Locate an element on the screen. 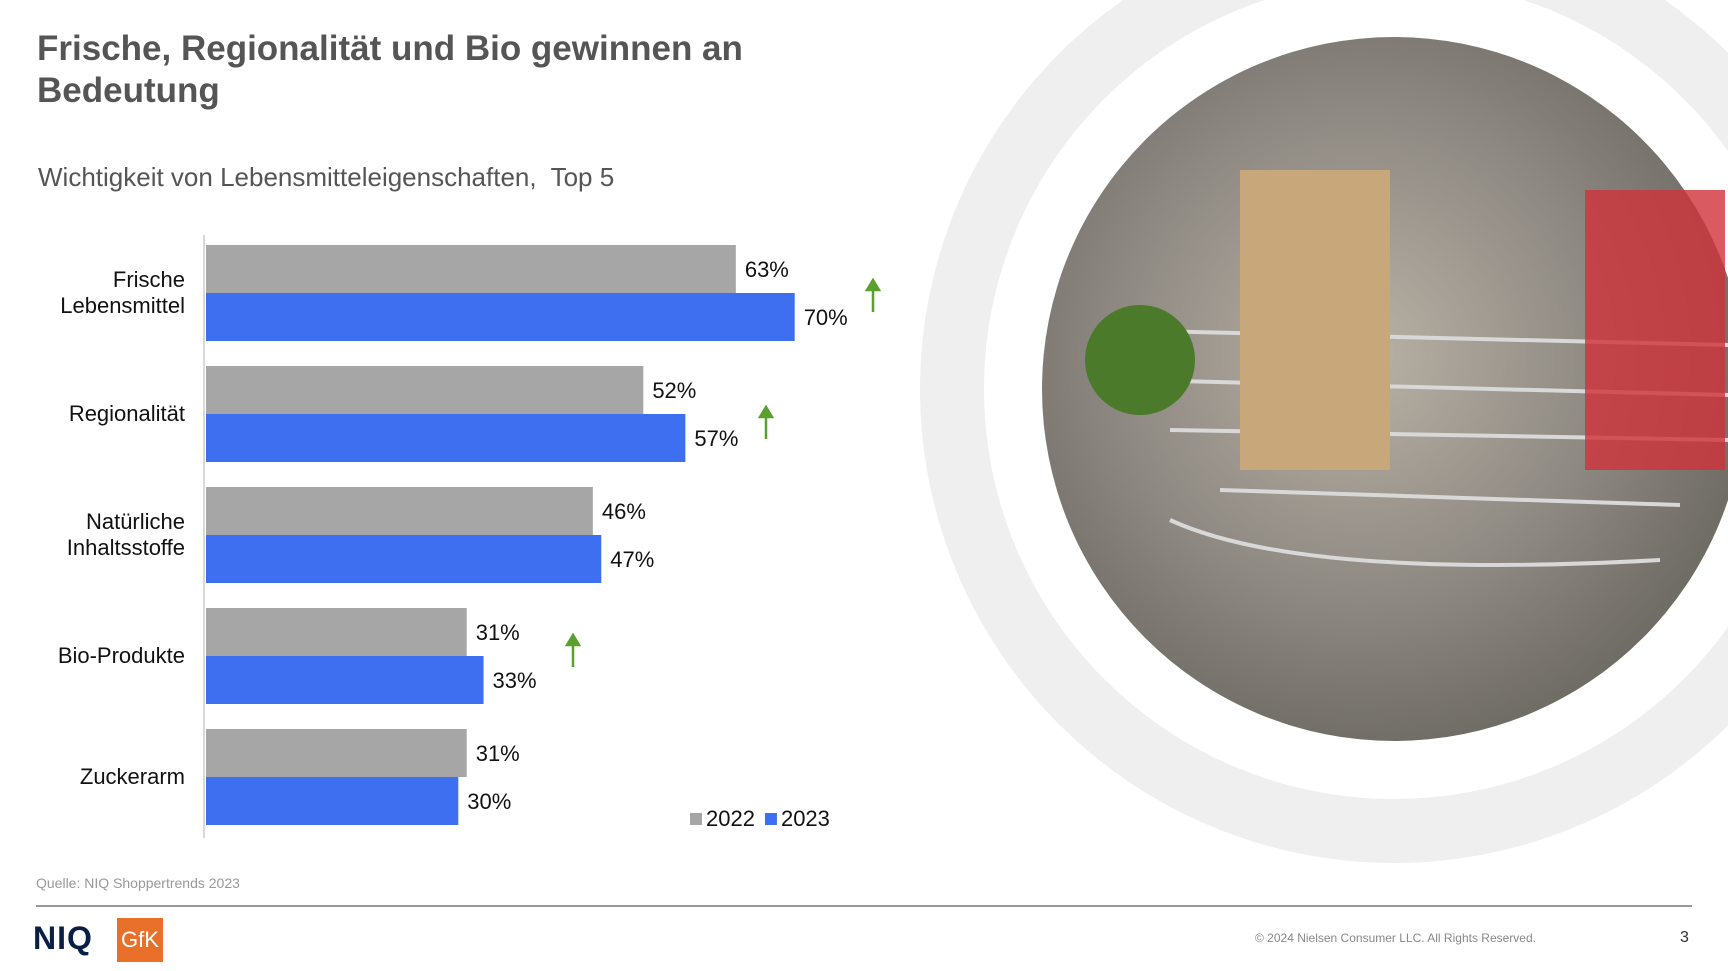  category-label: Frische Lebensmittel is located at coordinates (122, 292).